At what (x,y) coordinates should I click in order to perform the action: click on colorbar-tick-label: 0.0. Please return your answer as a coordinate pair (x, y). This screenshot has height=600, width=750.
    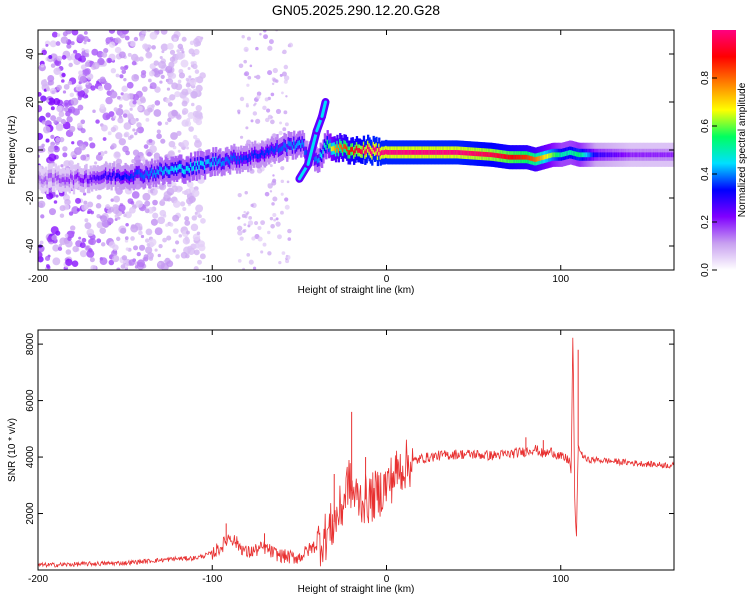
    Looking at the image, I should click on (705, 270).